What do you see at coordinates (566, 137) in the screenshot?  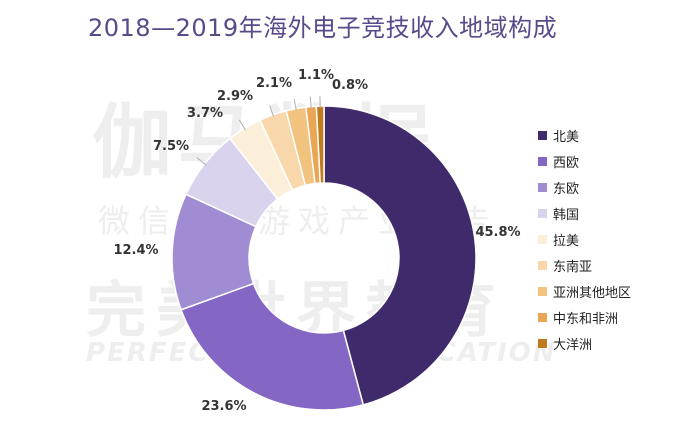 I see `legend-label-1: 北美` at bounding box center [566, 137].